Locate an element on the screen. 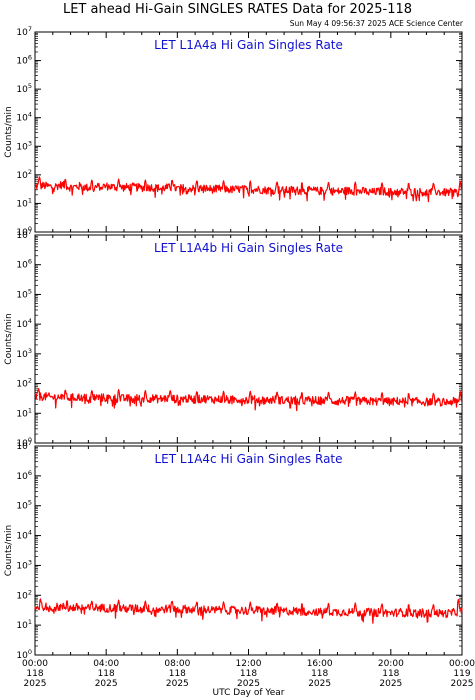  panel-title: LET L1A4c Hi Gain Singles Rate is located at coordinates (248, 459).